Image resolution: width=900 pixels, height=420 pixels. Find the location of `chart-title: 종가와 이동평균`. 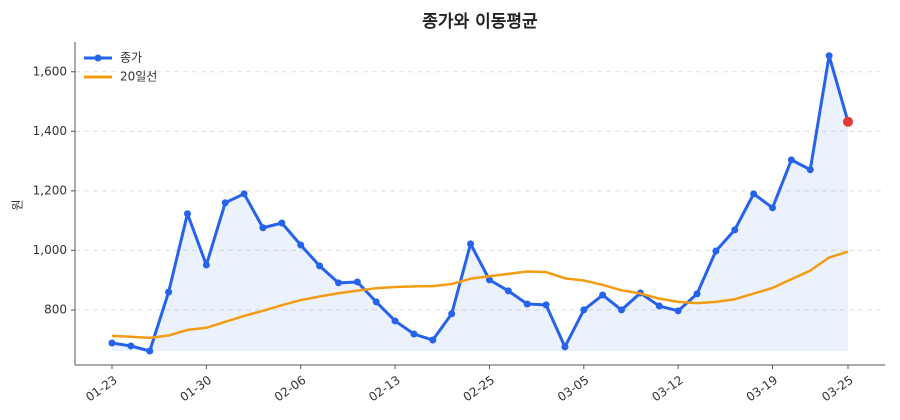

chart-title: 종가와 이동평균 is located at coordinates (480, 22).